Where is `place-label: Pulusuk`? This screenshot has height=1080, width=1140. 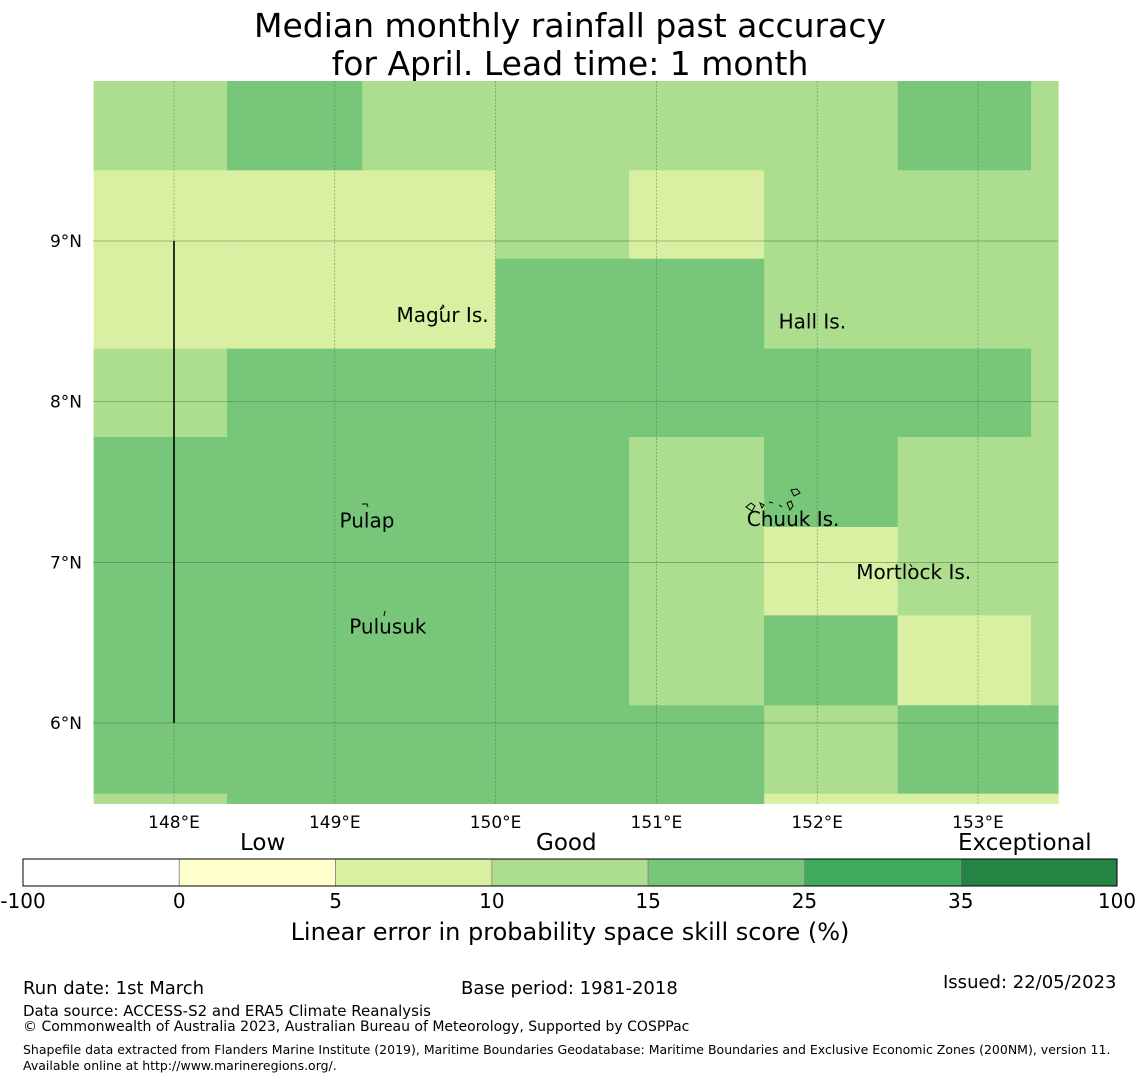
place-label: Pulusuk is located at coordinates (388, 627).